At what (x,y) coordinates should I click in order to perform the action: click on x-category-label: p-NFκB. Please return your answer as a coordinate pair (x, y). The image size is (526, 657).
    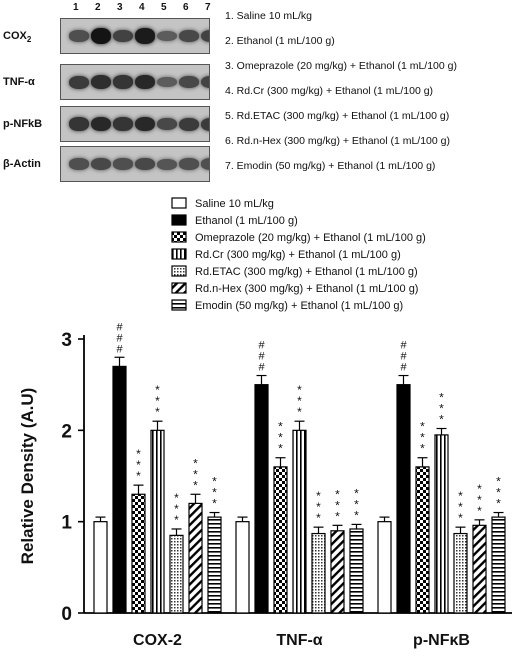
    Looking at the image, I should click on (441, 640).